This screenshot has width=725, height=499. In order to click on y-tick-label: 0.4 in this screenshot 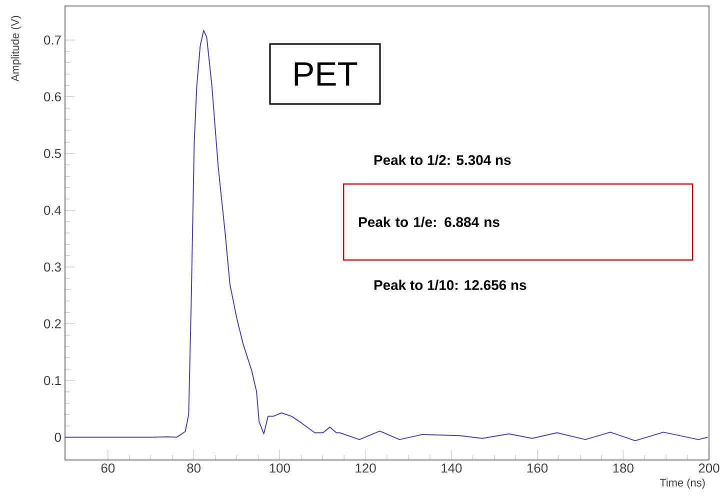, I will do `click(53, 210)`.